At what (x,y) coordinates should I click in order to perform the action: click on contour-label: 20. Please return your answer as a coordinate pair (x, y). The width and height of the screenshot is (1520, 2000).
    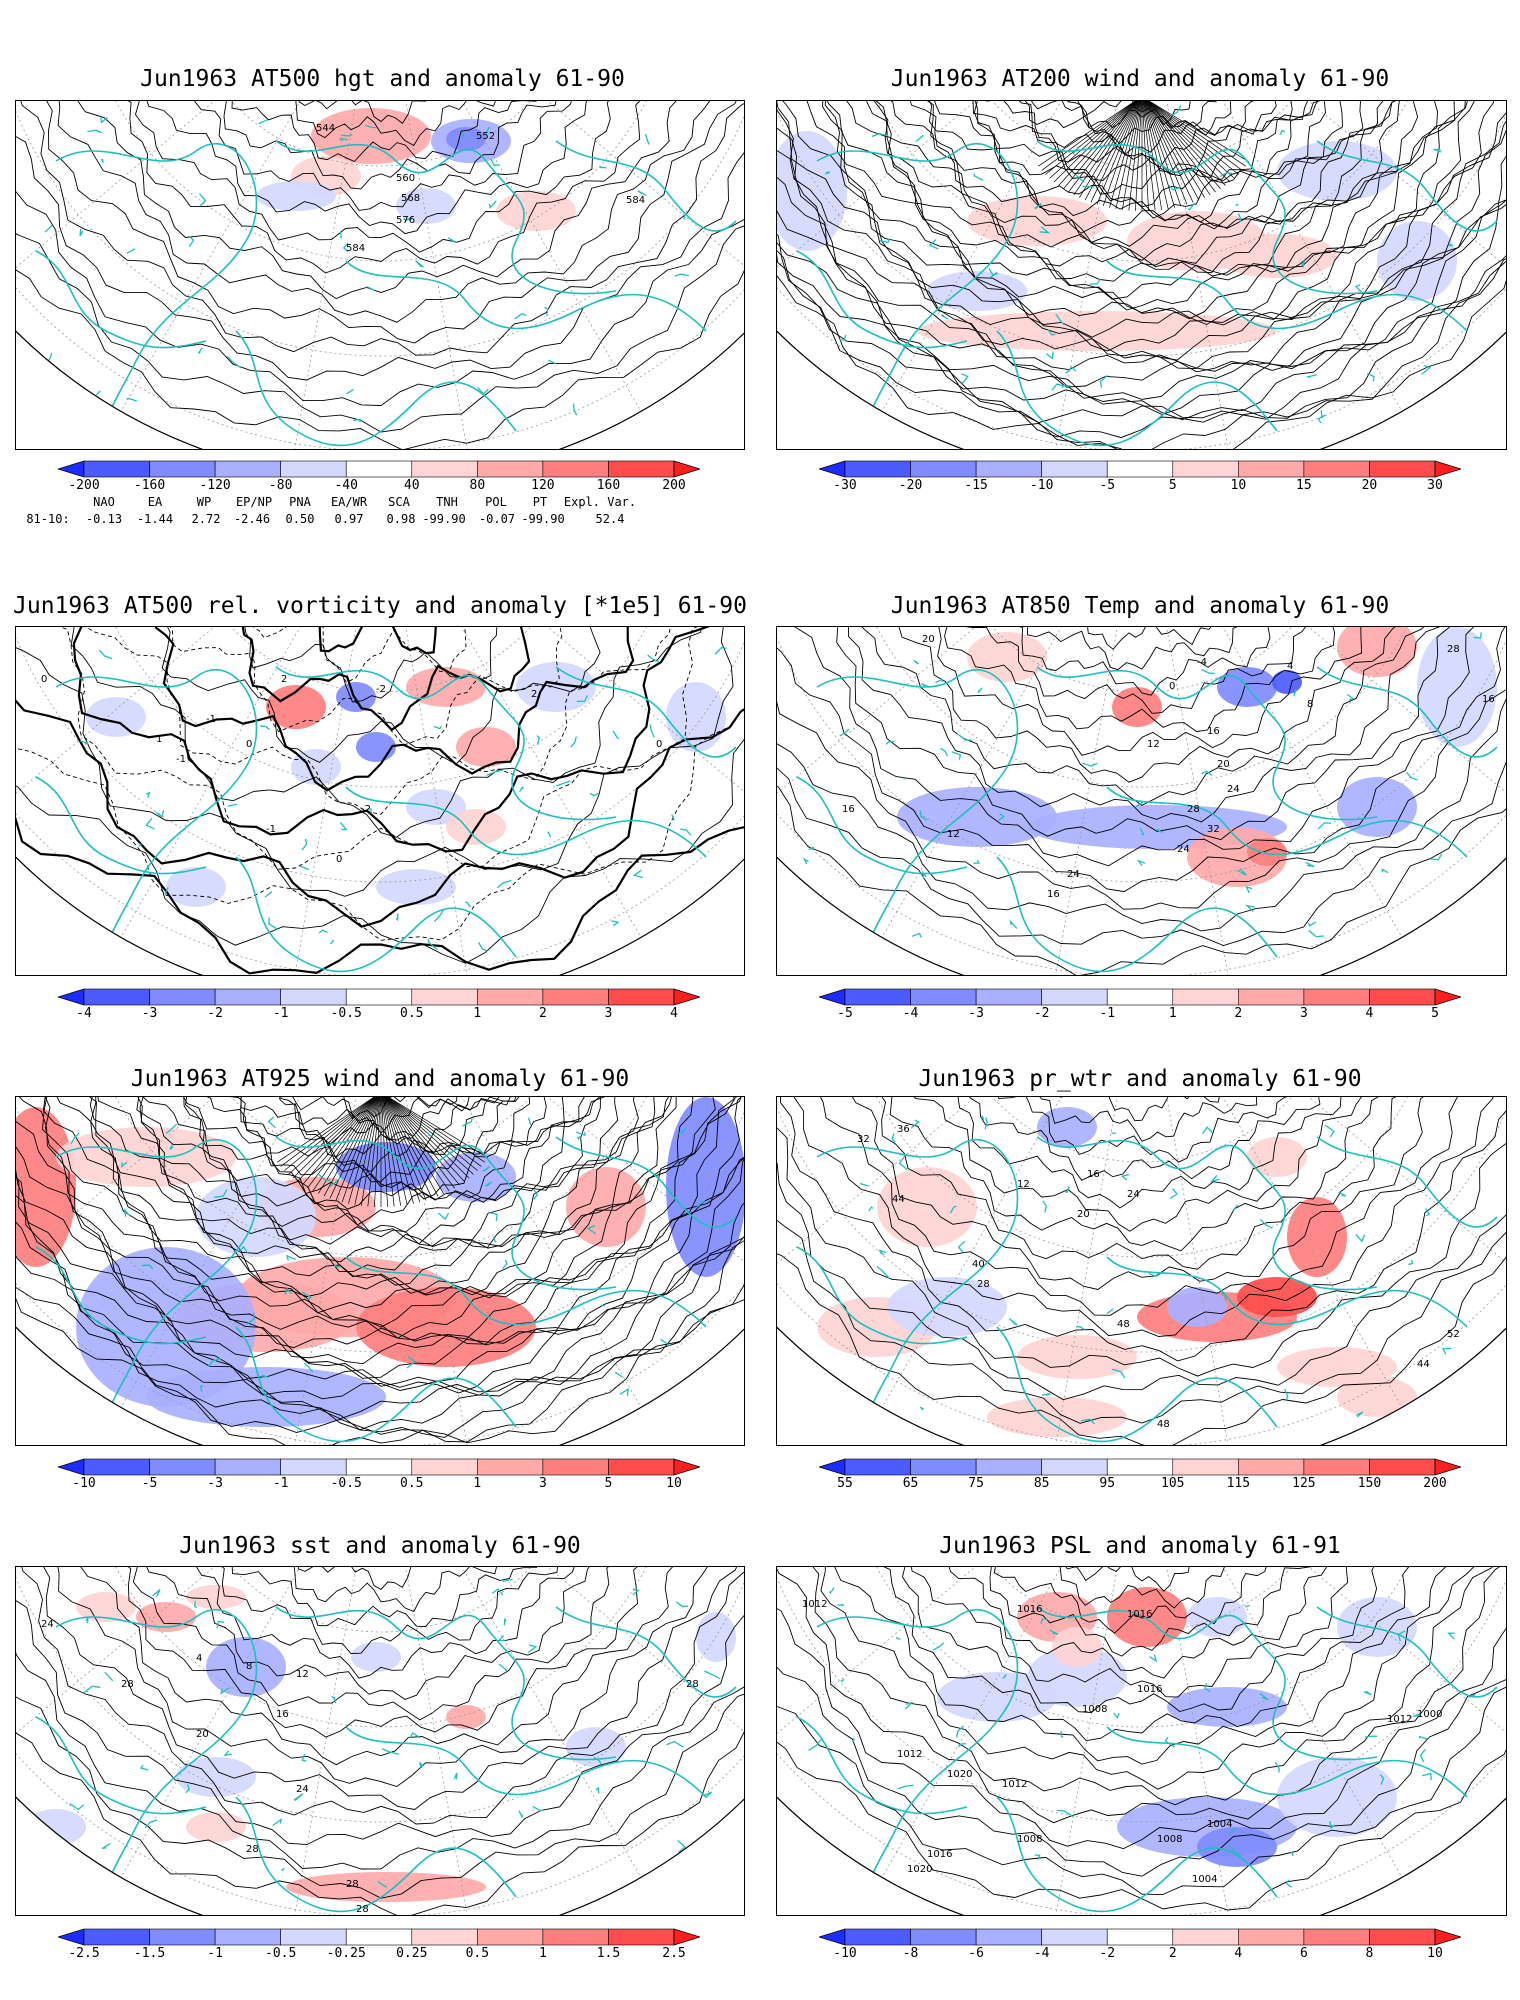
    Looking at the image, I should click on (928, 639).